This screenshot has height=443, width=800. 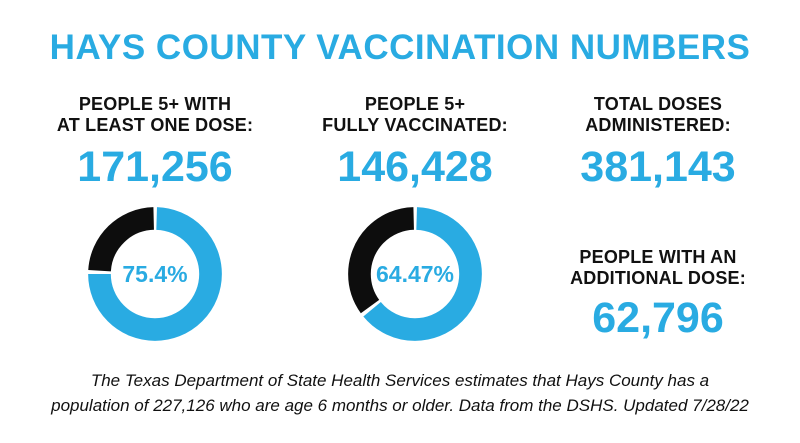 I want to click on donut-chart-one-dose: 75.4%, so click(x=155, y=274).